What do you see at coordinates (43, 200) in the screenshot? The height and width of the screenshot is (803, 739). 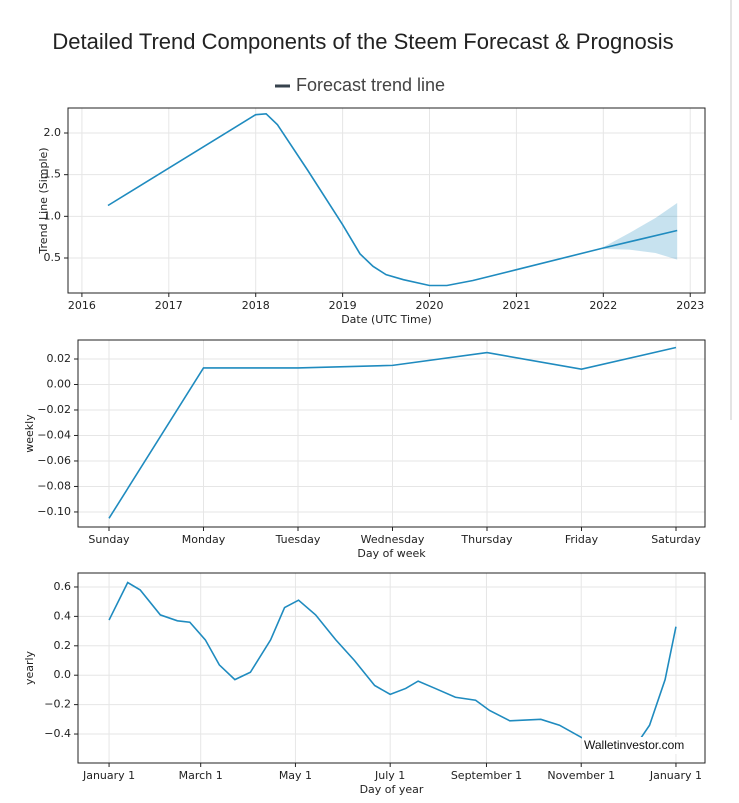 I see `y-axis-label: Trend Line (Simple)` at bounding box center [43, 200].